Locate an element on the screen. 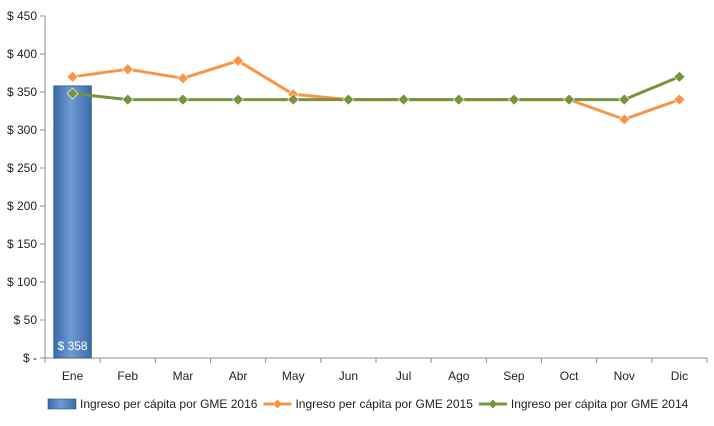 The width and height of the screenshot is (714, 426). y-tick-label: $ 450 is located at coordinates (22, 16).